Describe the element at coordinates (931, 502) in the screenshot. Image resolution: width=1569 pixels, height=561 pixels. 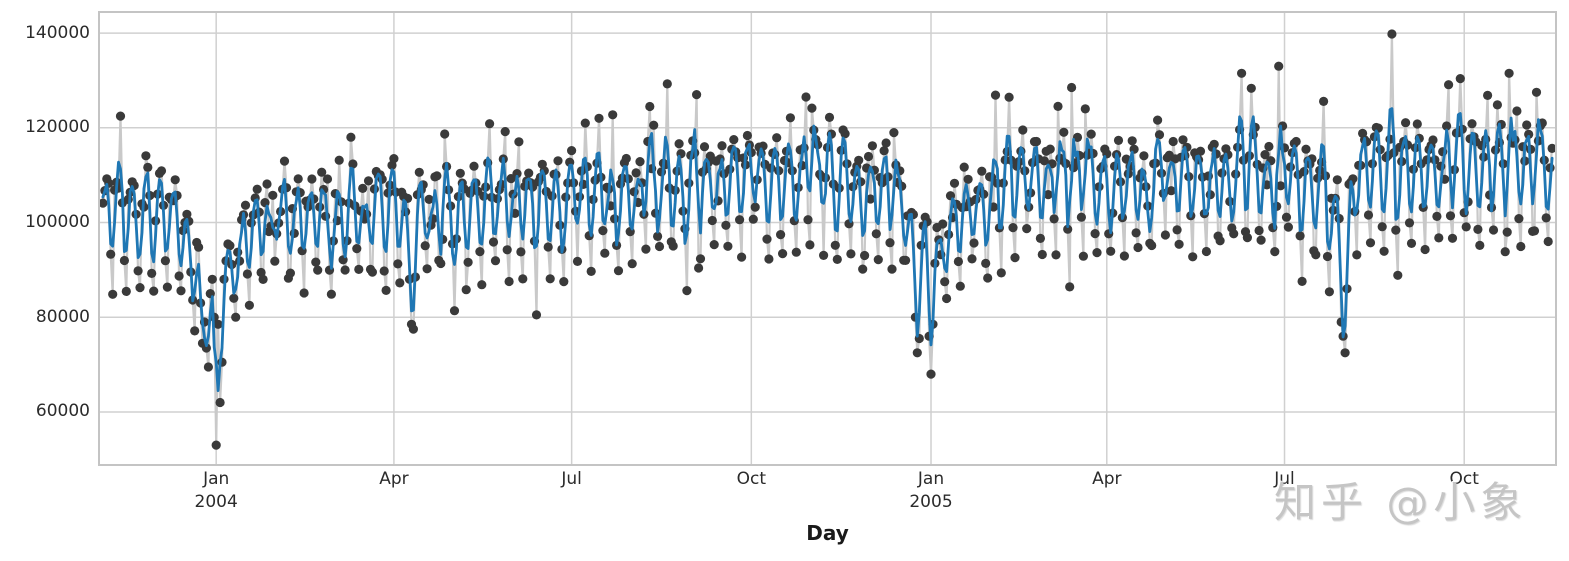
I see `x-tick-year-label: 2005` at that location.